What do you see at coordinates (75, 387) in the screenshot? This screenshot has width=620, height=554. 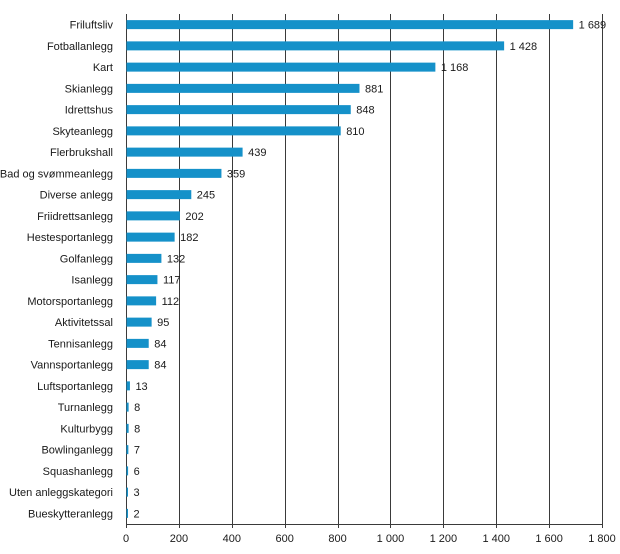 I see `category-label: Luftsportanlegg` at bounding box center [75, 387].